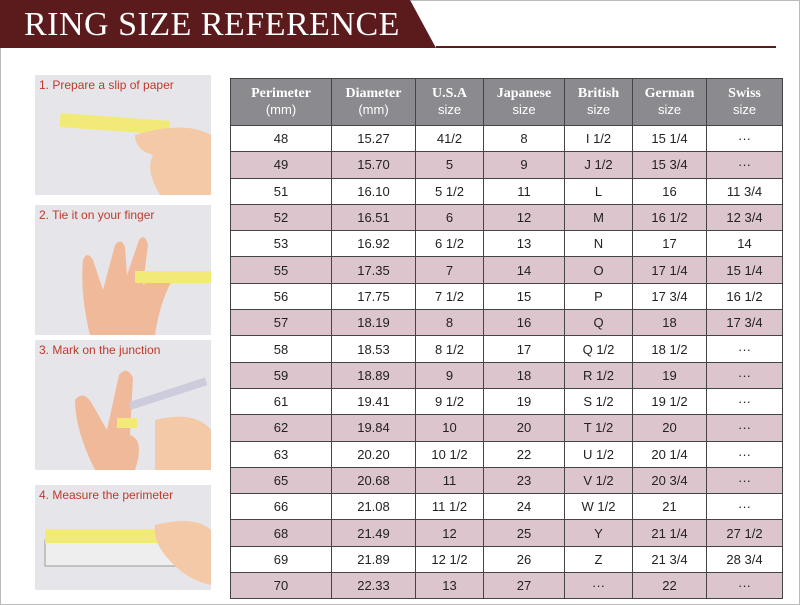 Image resolution: width=800 pixels, height=605 pixels. What do you see at coordinates (598, 507) in the screenshot?
I see `table-cell: W 1/2` at bounding box center [598, 507].